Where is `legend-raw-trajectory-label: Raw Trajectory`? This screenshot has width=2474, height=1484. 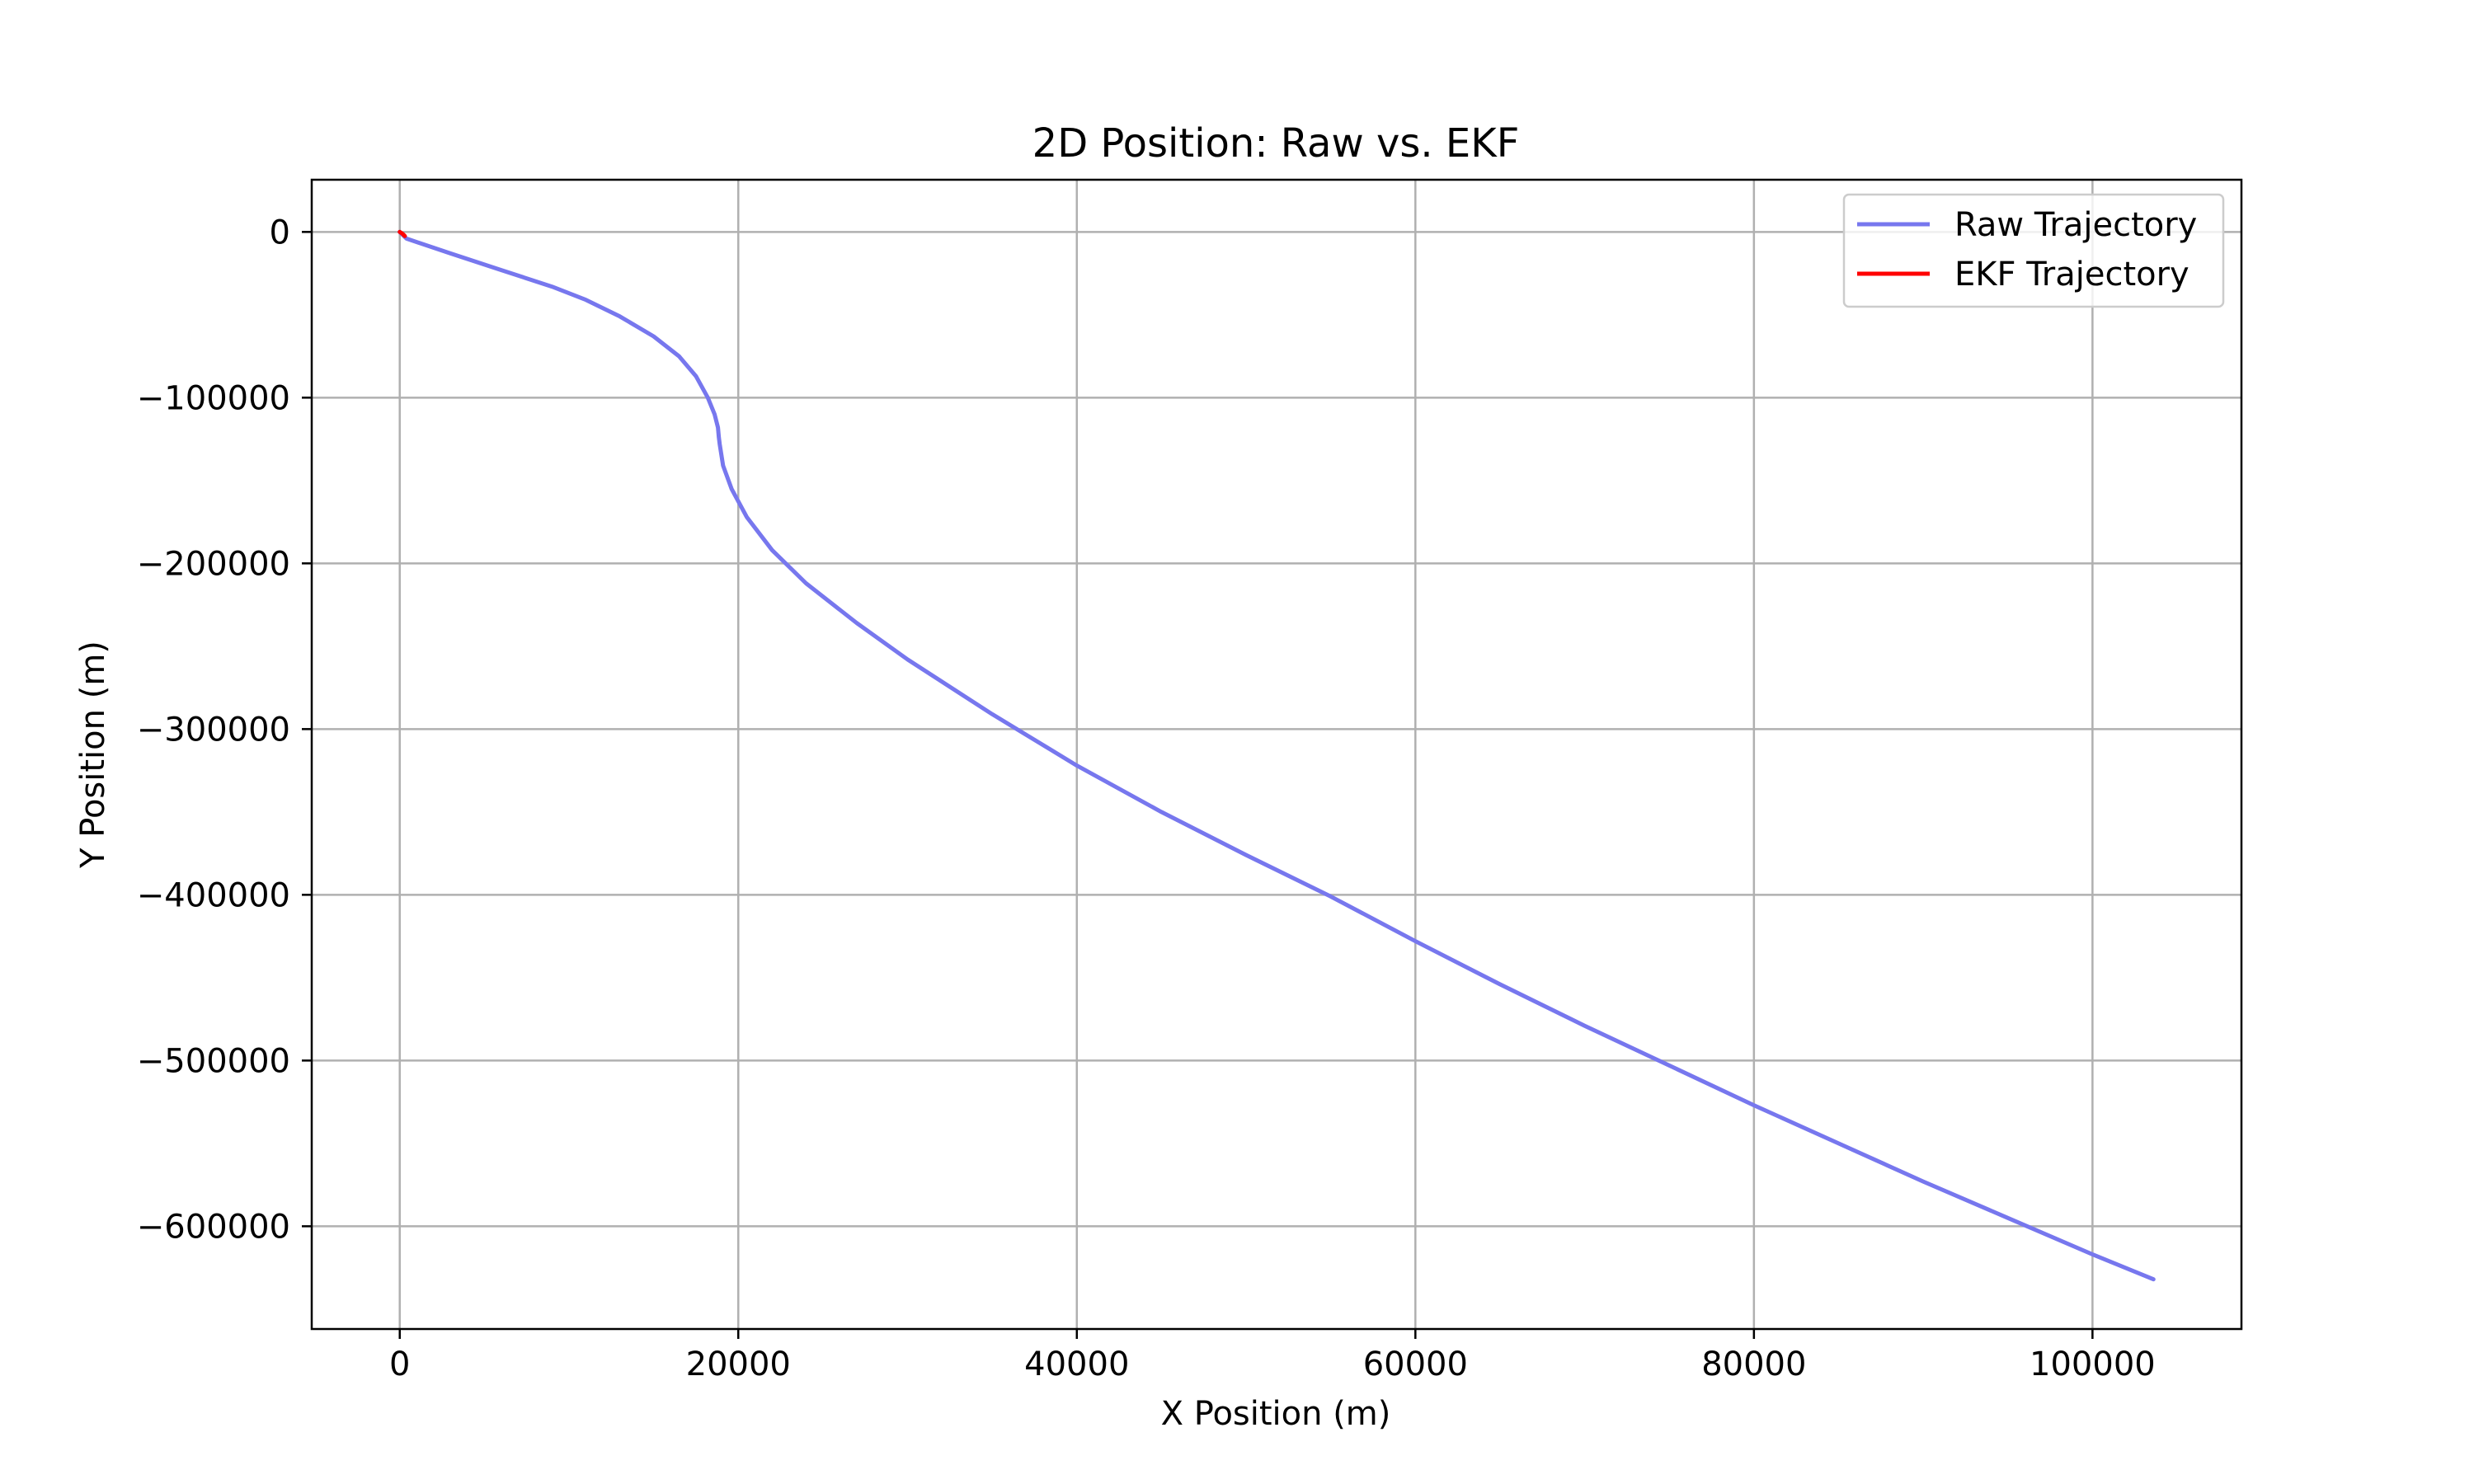
legend-raw-trajectory-label: Raw Trajectory is located at coordinates (2075, 225).